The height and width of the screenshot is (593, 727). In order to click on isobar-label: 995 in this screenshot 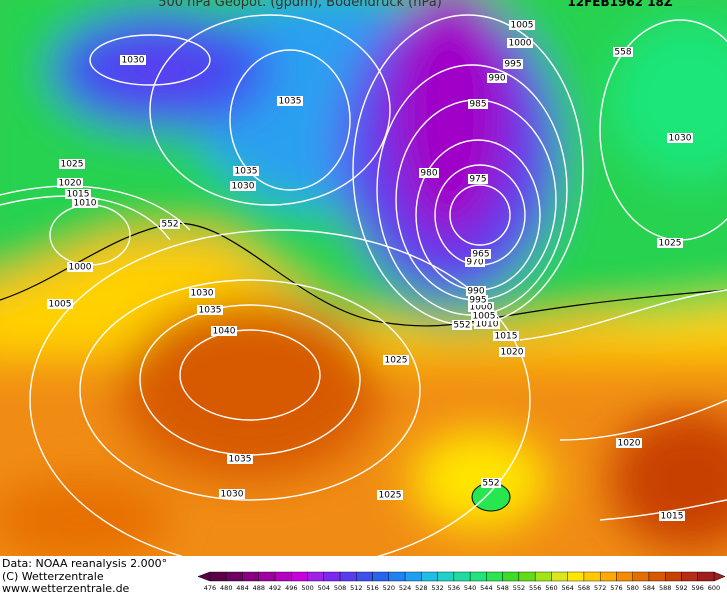, I will do `click(477, 301)`.